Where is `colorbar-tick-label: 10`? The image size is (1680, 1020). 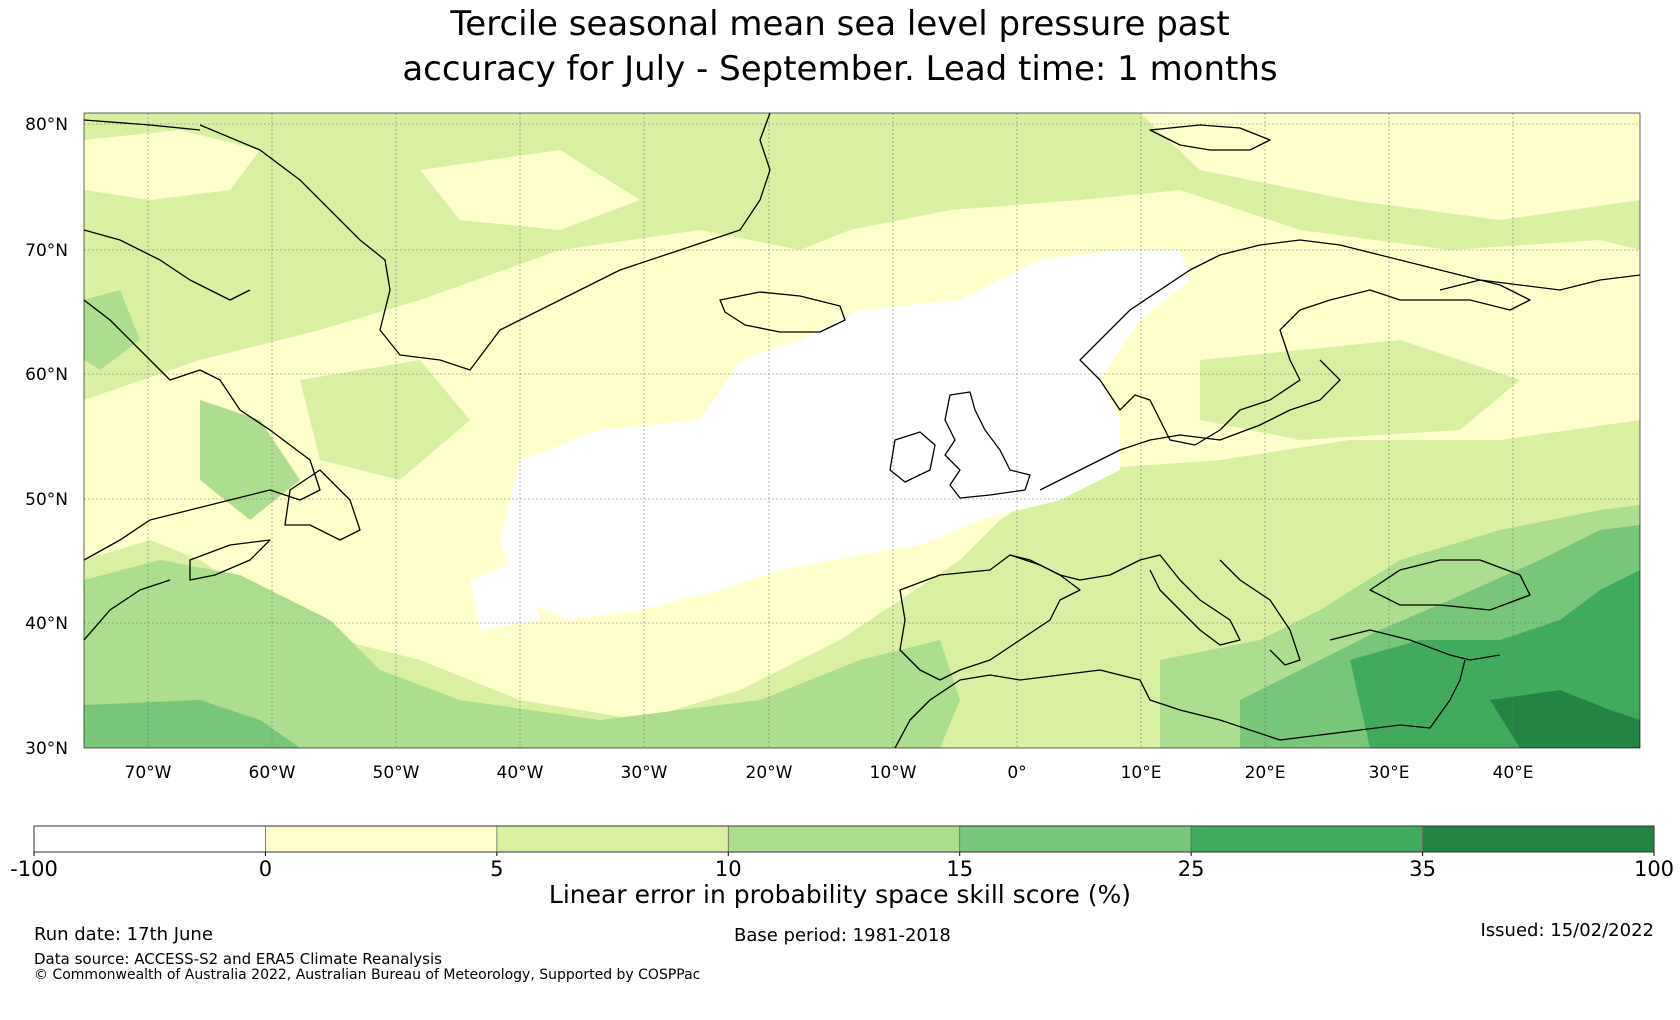
colorbar-tick-label: 10 is located at coordinates (728, 869).